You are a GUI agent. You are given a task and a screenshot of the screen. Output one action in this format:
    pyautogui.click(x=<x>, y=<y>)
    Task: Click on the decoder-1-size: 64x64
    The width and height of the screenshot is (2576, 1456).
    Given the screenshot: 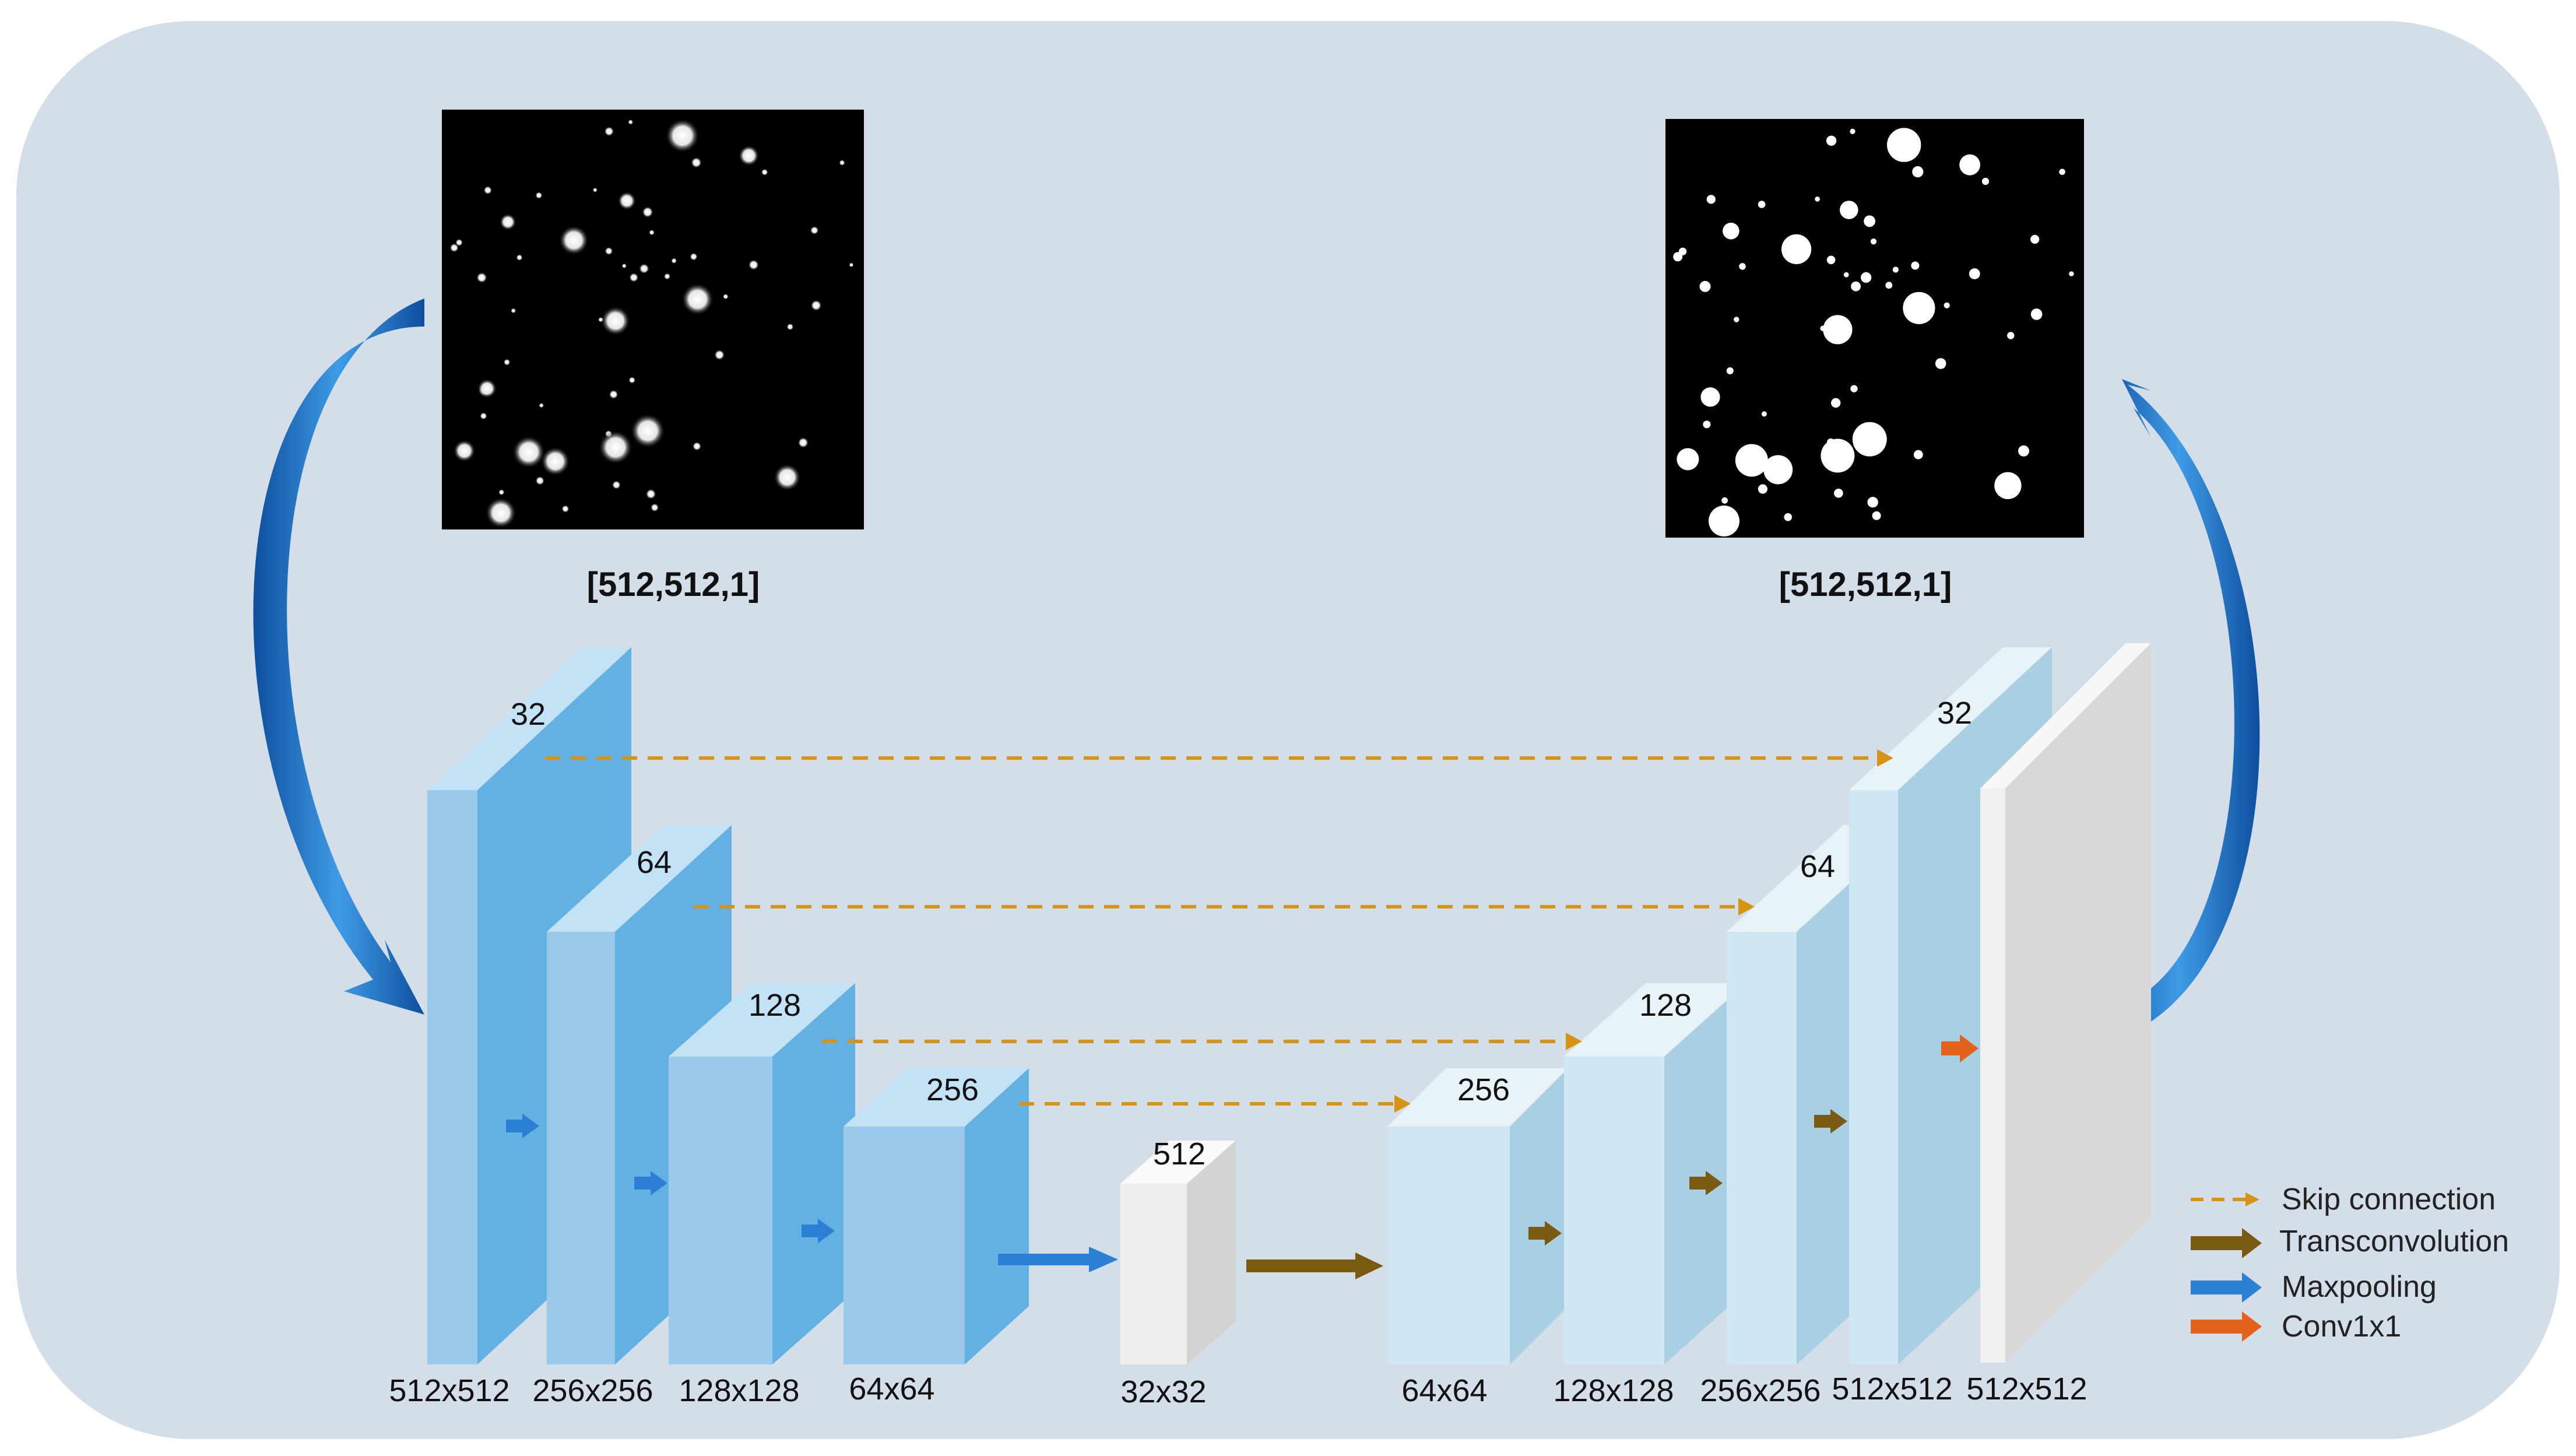 What is the action you would take?
    pyautogui.click(x=1444, y=1390)
    